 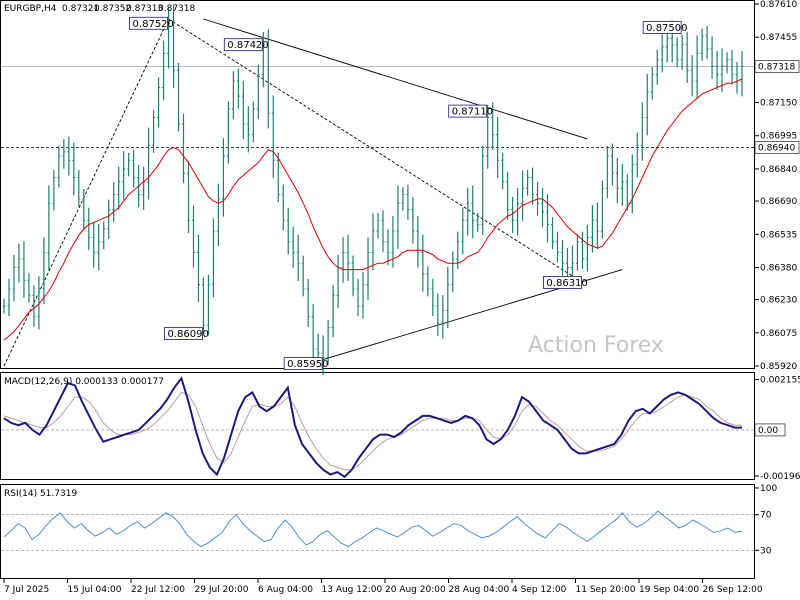 I want to click on main-y-tick-label: 0.86380, so click(x=778, y=268).